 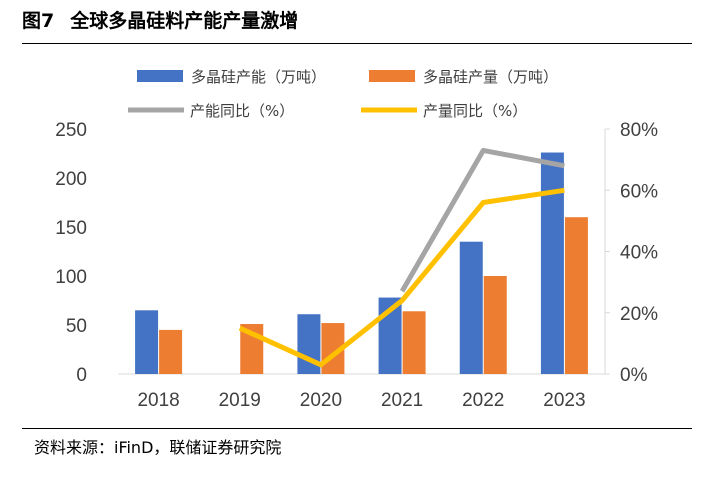 What do you see at coordinates (490, 77) in the screenshot?
I see `legend-production-label: 多晶硅产量（万吨）` at bounding box center [490, 77].